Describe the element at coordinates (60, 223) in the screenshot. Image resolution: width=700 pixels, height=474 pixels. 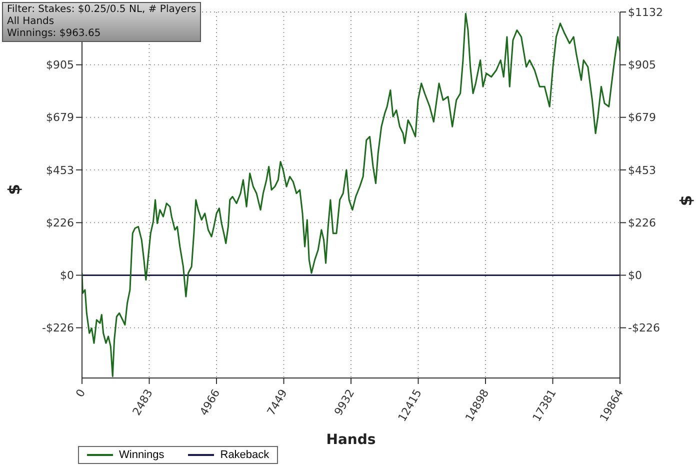
I see `y-tick-label: $226` at that location.